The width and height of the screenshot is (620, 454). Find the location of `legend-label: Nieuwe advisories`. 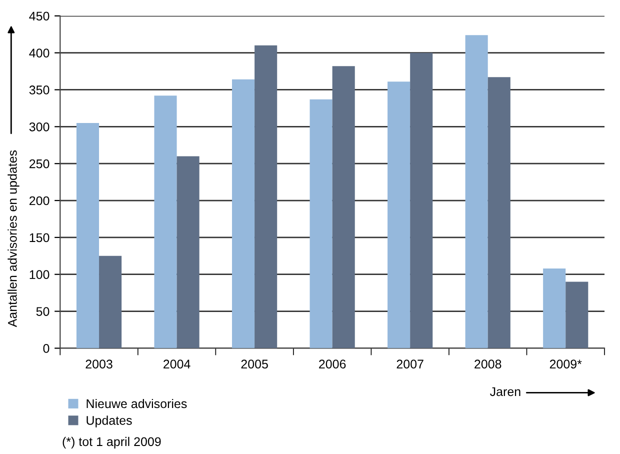

legend-label: Nieuwe advisories is located at coordinates (136, 403).